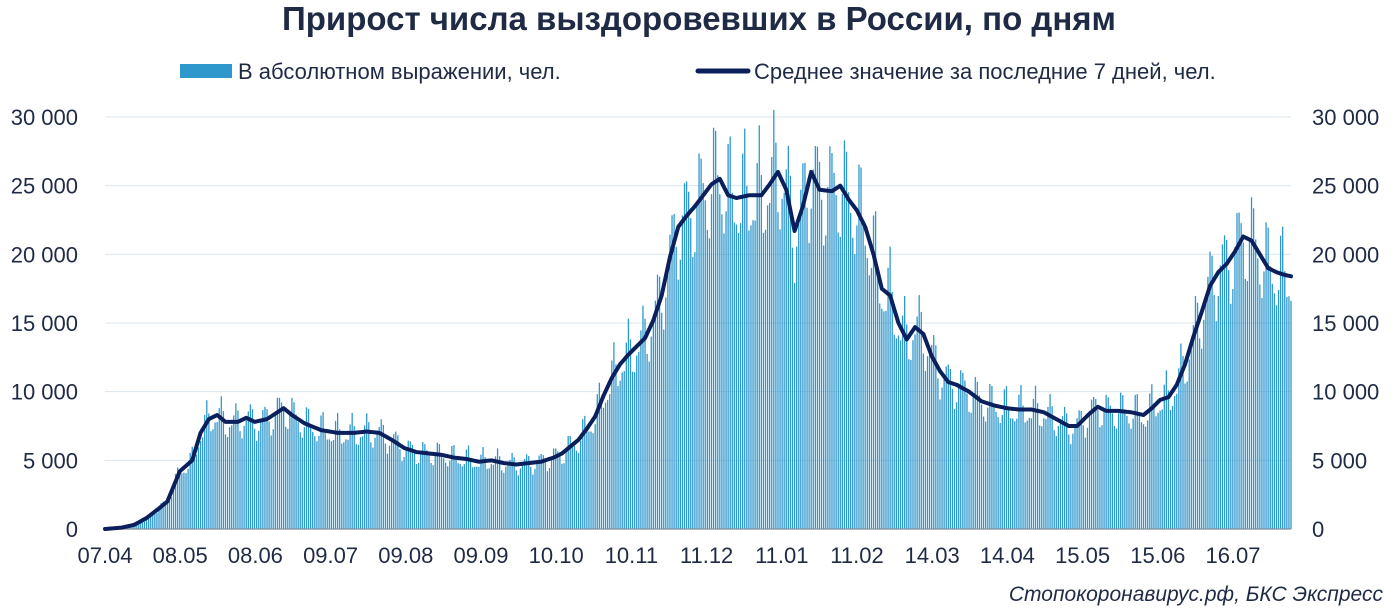  Describe the element at coordinates (44, 254) in the screenshot. I see `y-tick-label-left: 20 000` at that location.